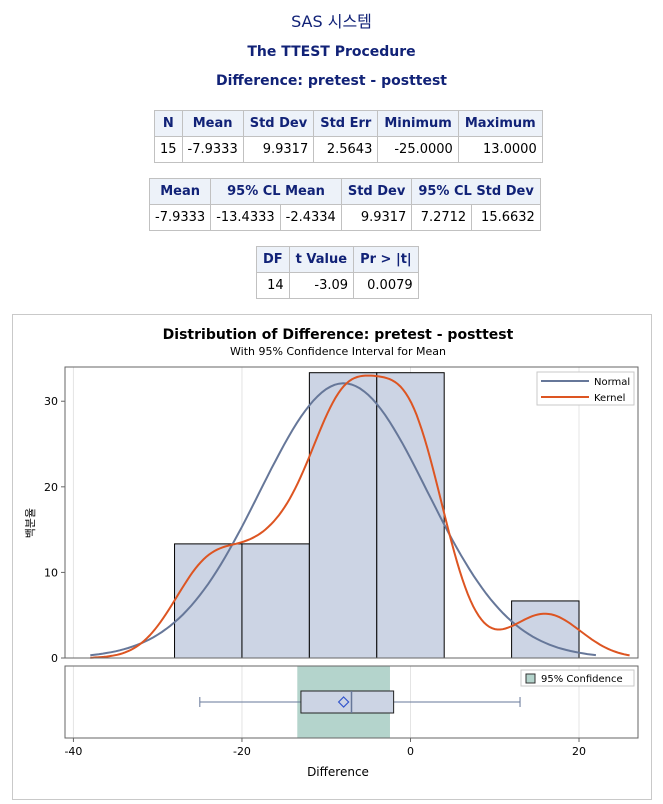 Image resolution: width=663 pixels, height=804 pixels. I want to click on table-header-row: DF t Value Pr > |t|, so click(337, 259).